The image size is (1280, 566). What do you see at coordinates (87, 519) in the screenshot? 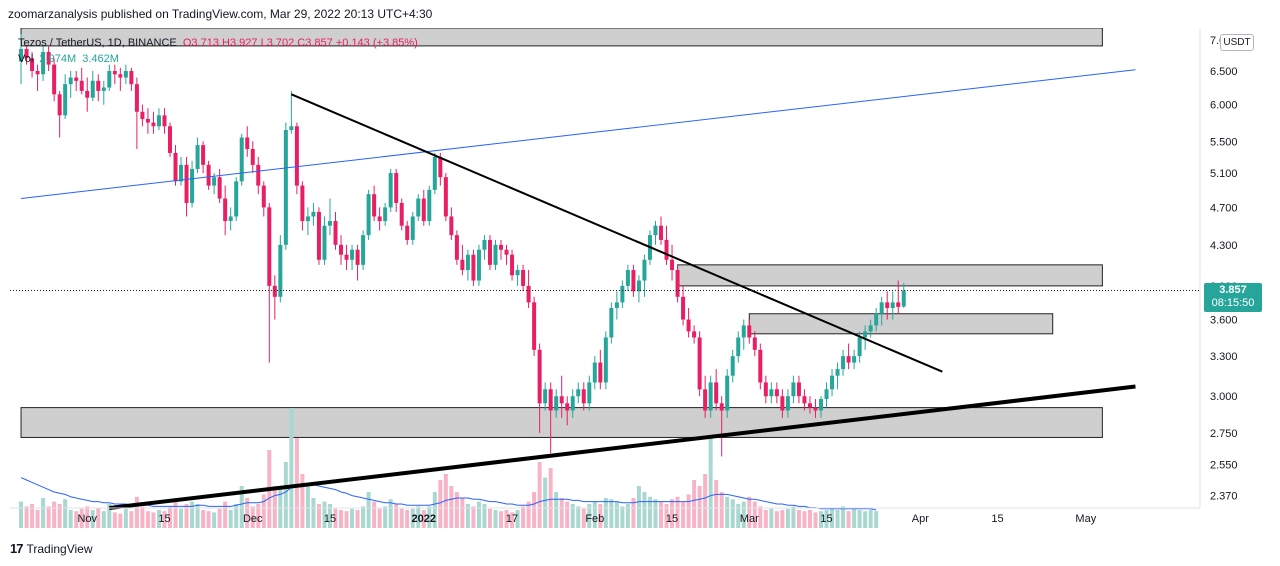
I see `x-tick-label: Nov` at bounding box center [87, 519].